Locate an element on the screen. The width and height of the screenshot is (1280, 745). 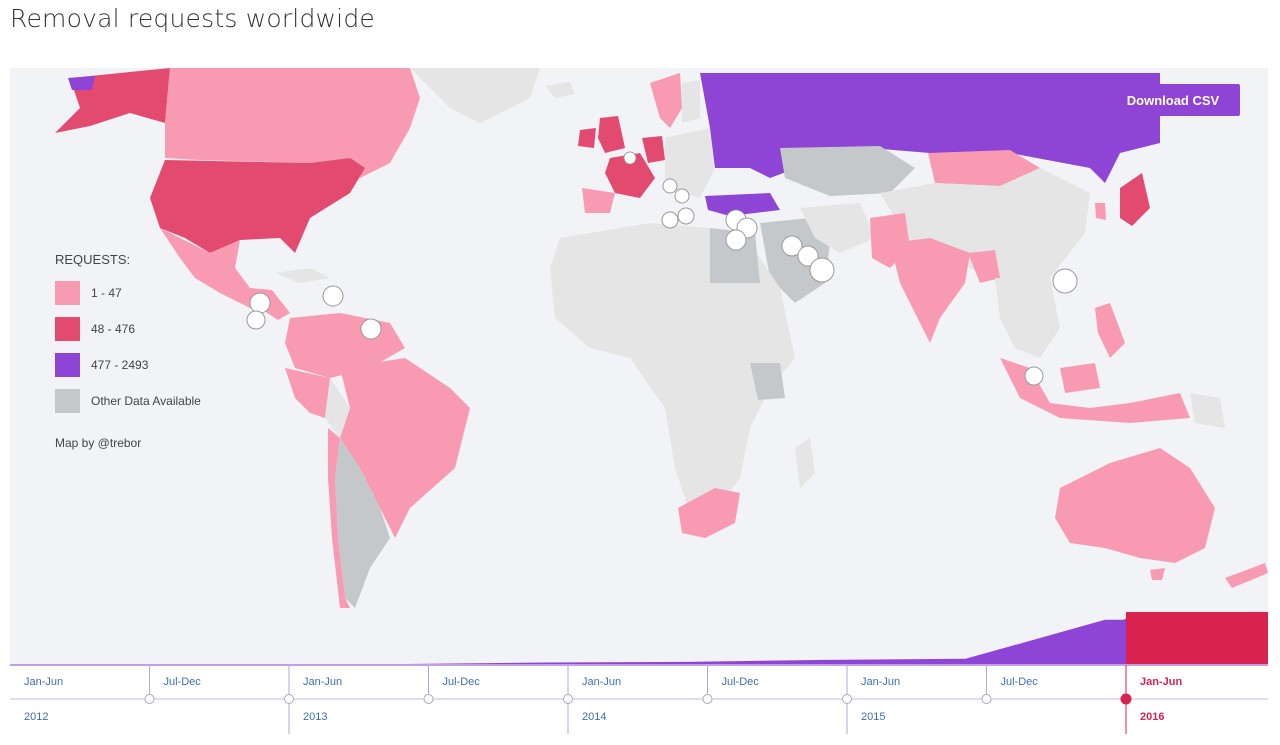
country-tasmania is located at coordinates (1157, 574).